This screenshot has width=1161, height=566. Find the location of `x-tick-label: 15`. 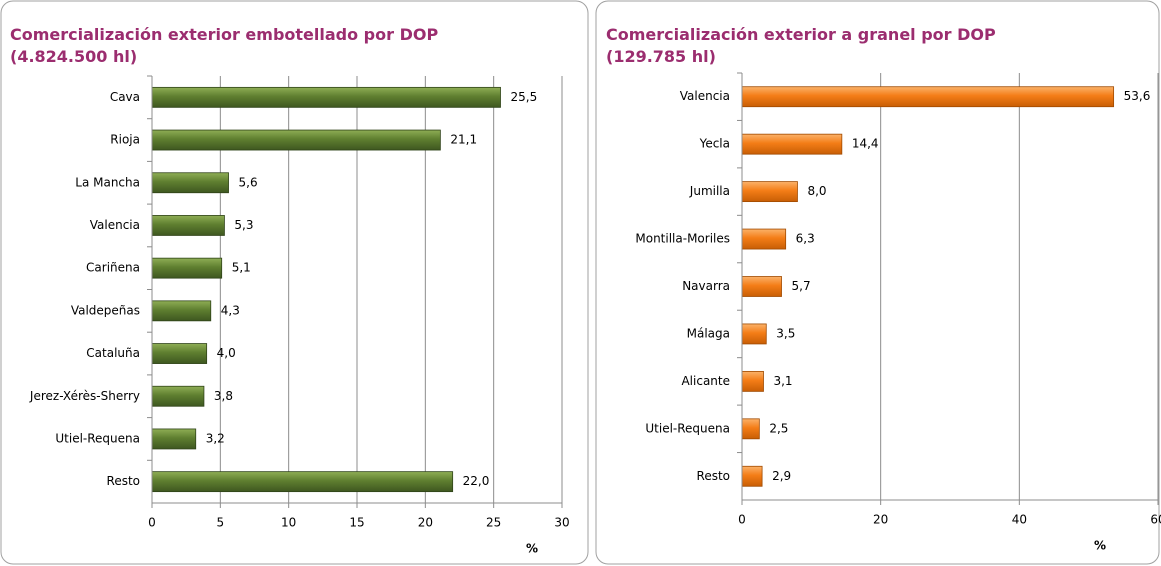

x-tick-label: 15 is located at coordinates (356, 523).